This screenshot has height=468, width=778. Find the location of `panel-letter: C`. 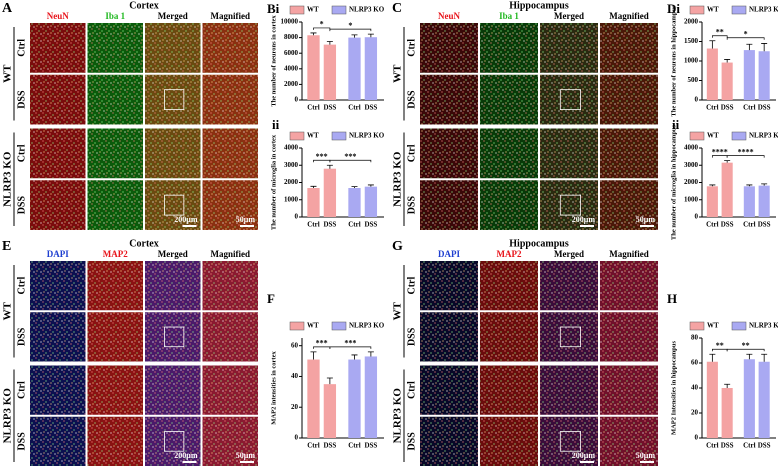

panel-letter: C is located at coordinates (397, 8).